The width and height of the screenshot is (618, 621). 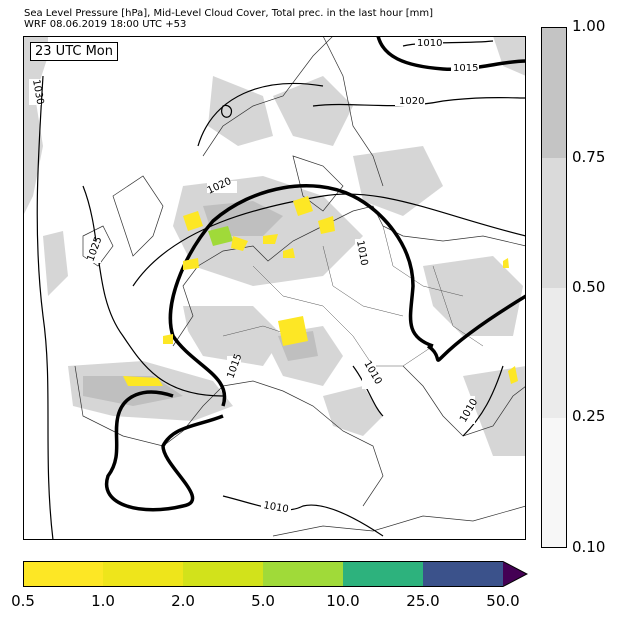 I want to click on cloud-cover-colorbar, so click(x=554, y=287).